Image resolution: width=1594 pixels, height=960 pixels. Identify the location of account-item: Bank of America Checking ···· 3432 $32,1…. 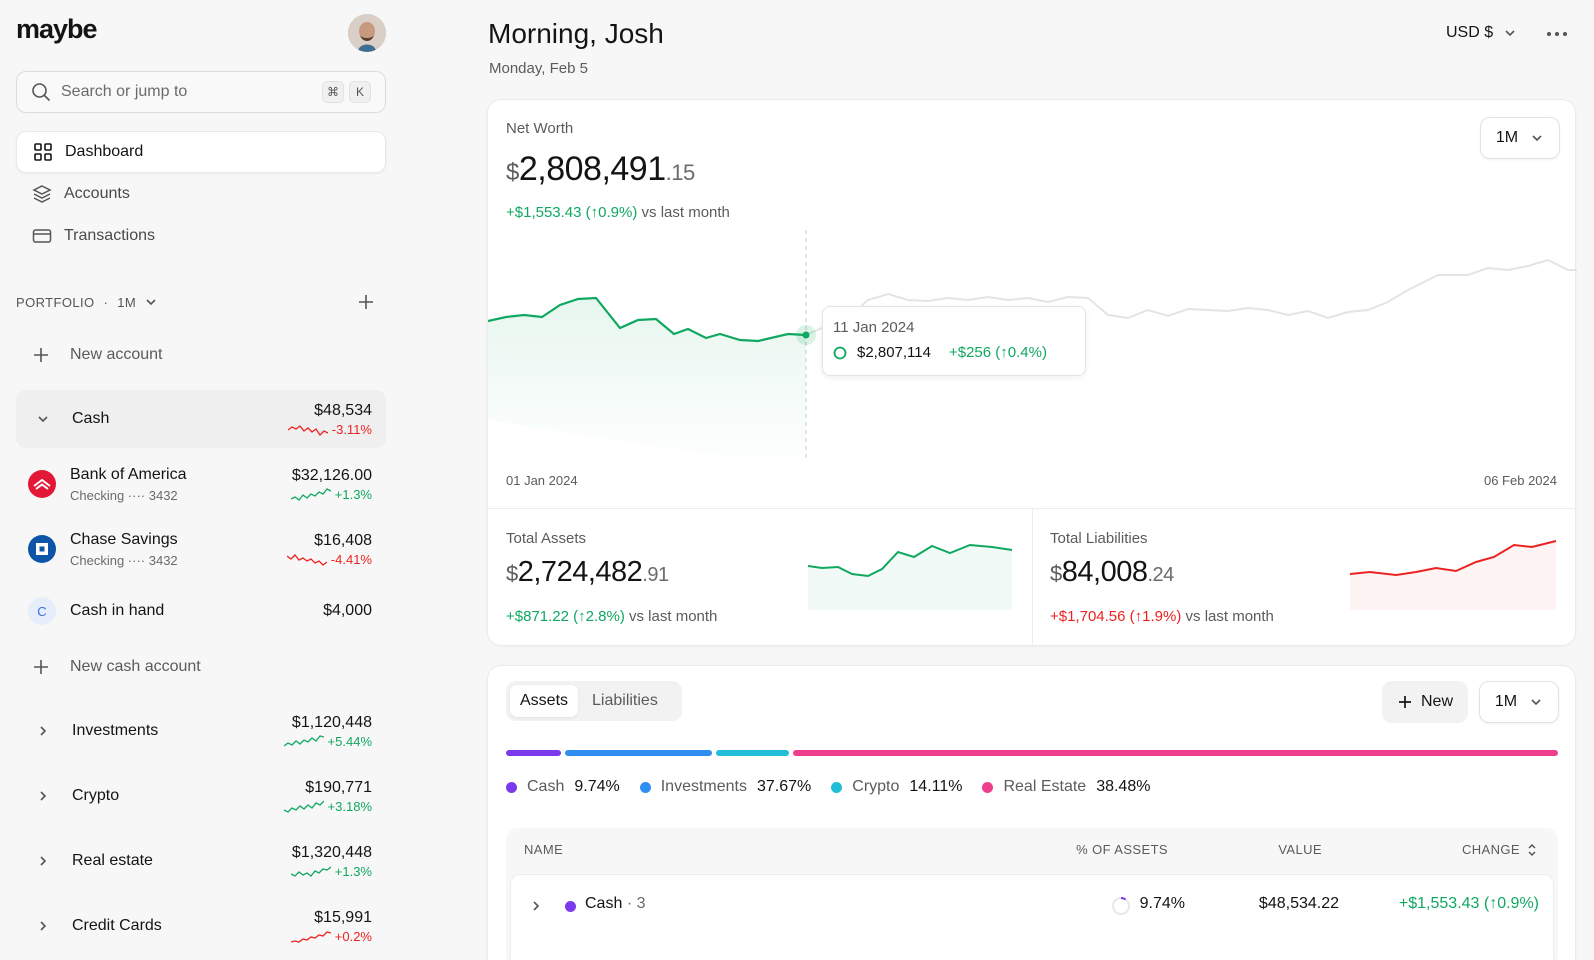
(201, 484).